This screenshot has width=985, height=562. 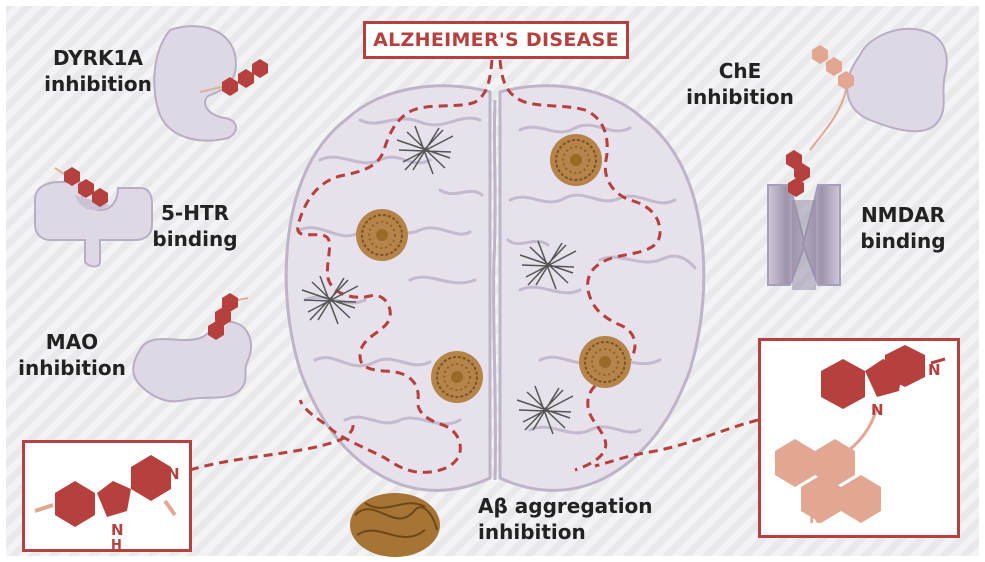 What do you see at coordinates (903, 241) in the screenshot?
I see `label-nmdar-line2: binding` at bounding box center [903, 241].